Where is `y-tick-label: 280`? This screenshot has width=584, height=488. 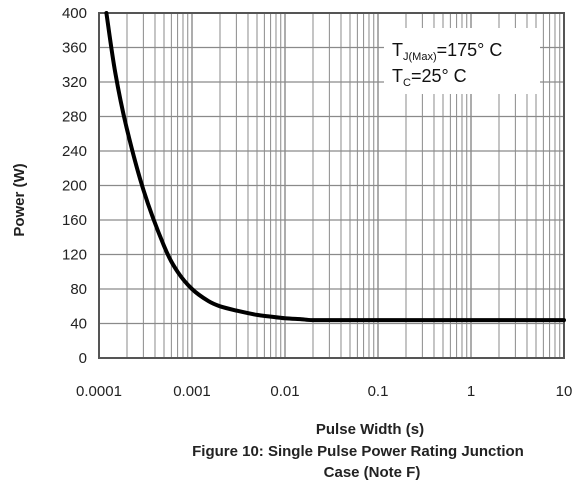 y-tick-label: 280 is located at coordinates (74, 117).